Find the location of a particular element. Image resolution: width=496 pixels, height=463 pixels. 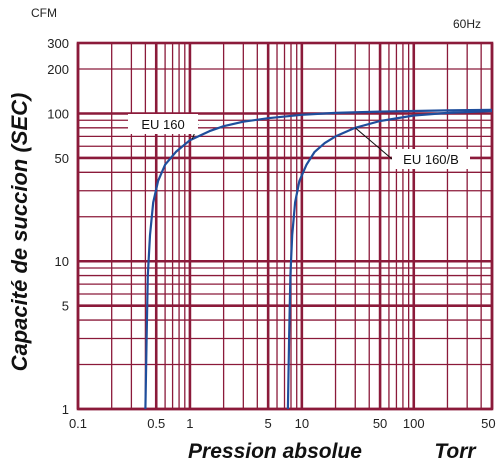

y-unit-label: CFM is located at coordinates (44, 13).